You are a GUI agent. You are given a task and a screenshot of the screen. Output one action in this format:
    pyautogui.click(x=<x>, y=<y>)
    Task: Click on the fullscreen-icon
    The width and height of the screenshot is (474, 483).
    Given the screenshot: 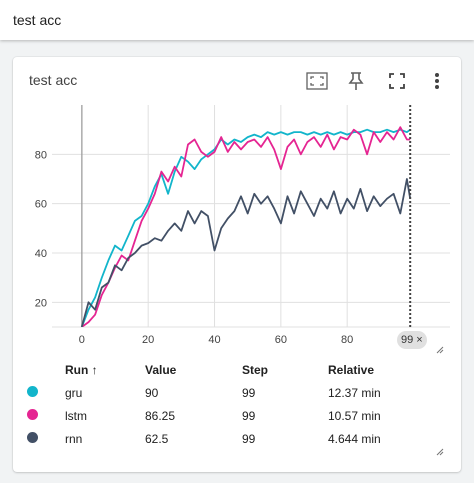 What is the action you would take?
    pyautogui.click(x=397, y=81)
    